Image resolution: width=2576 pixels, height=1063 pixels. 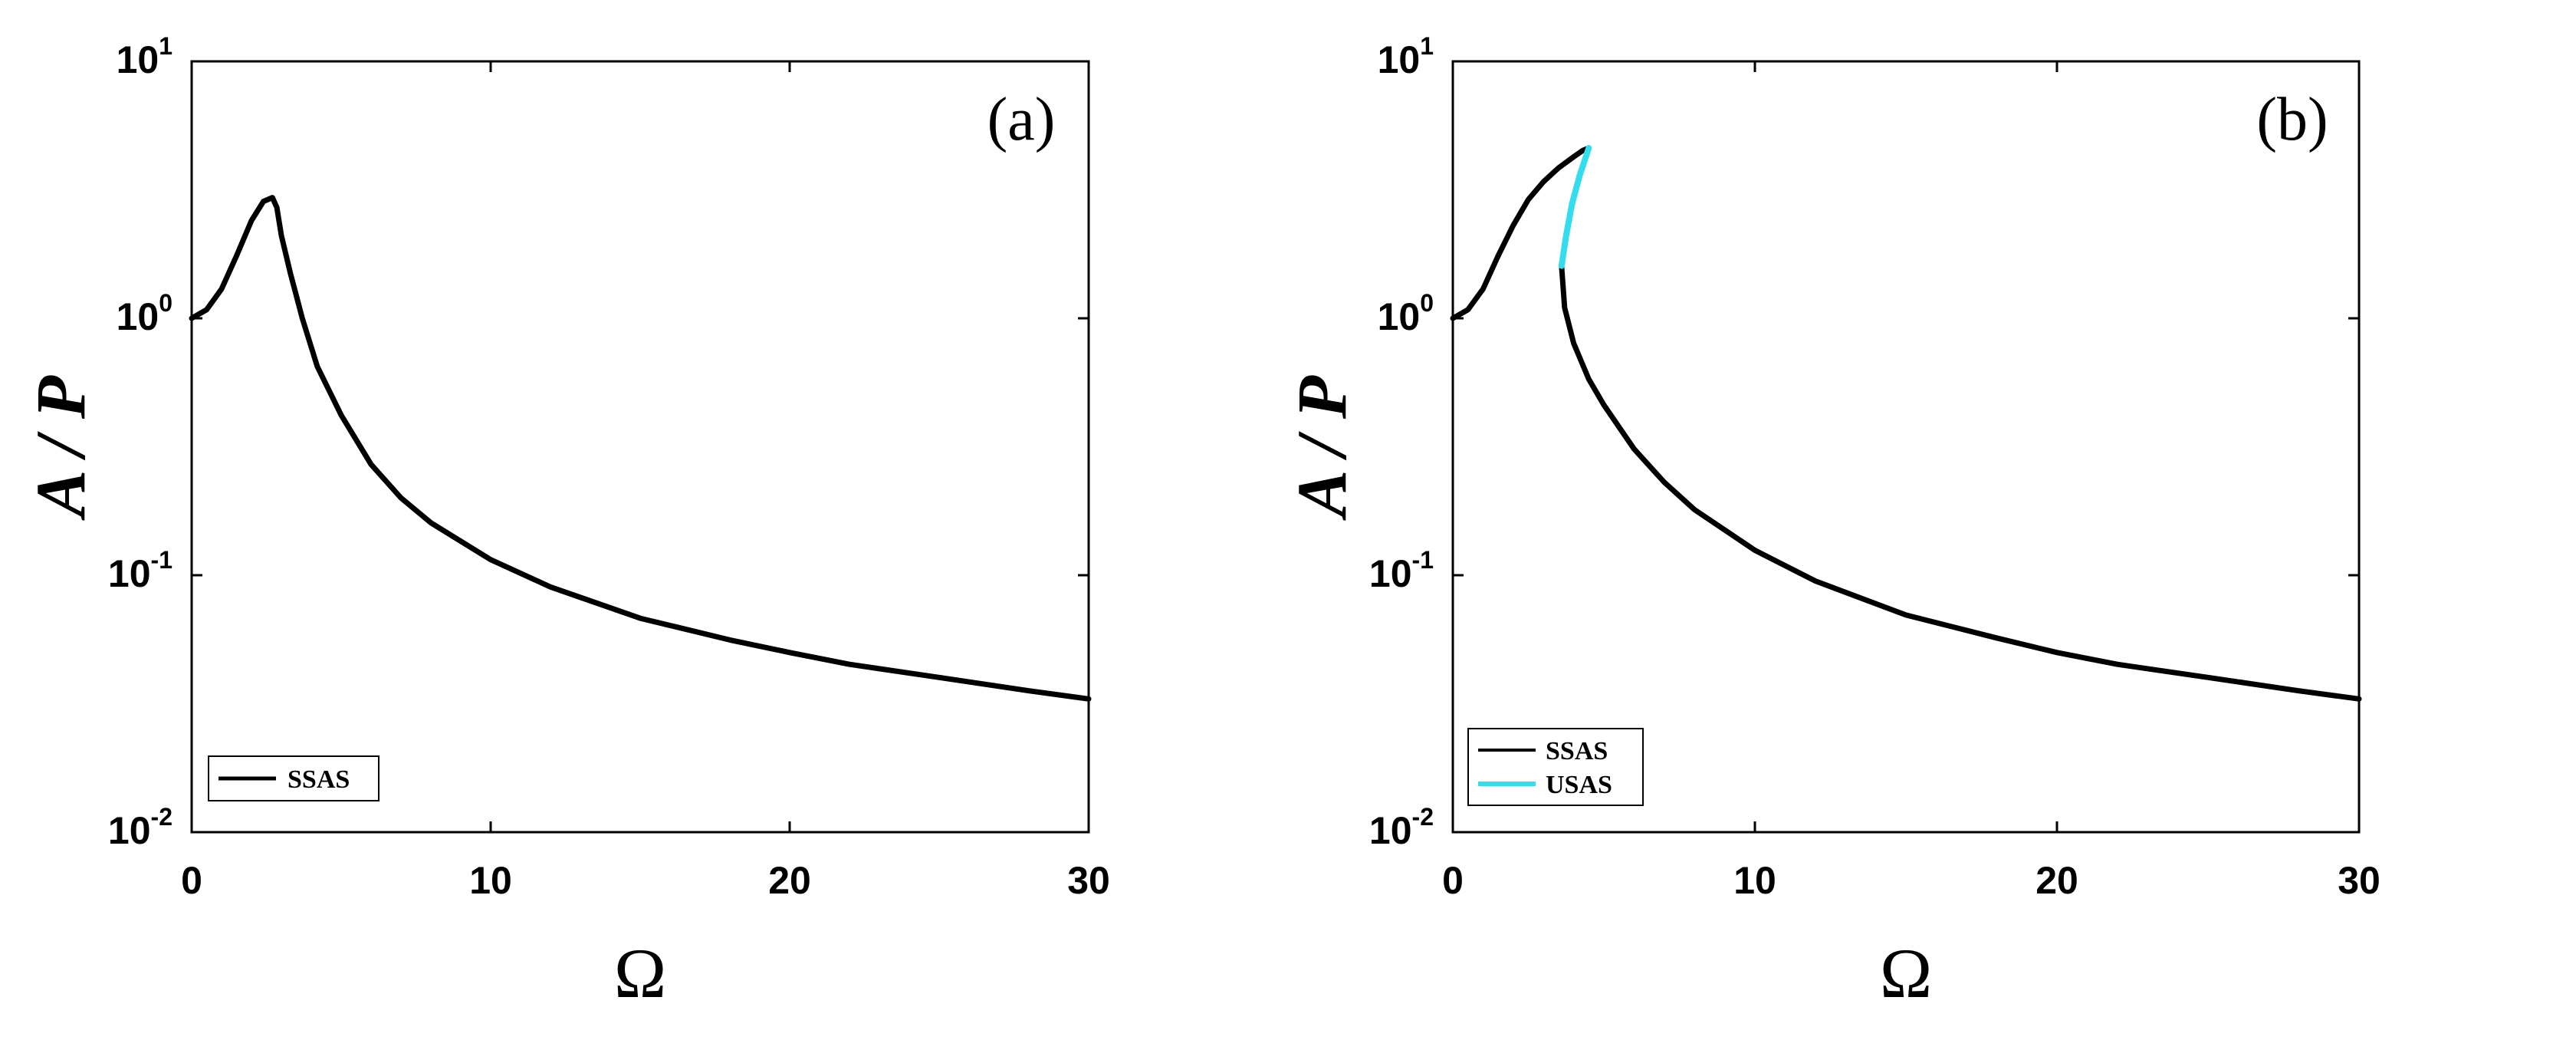 What do you see at coordinates (192, 880) in the screenshot?
I see `xtick-label-a-0: 0` at bounding box center [192, 880].